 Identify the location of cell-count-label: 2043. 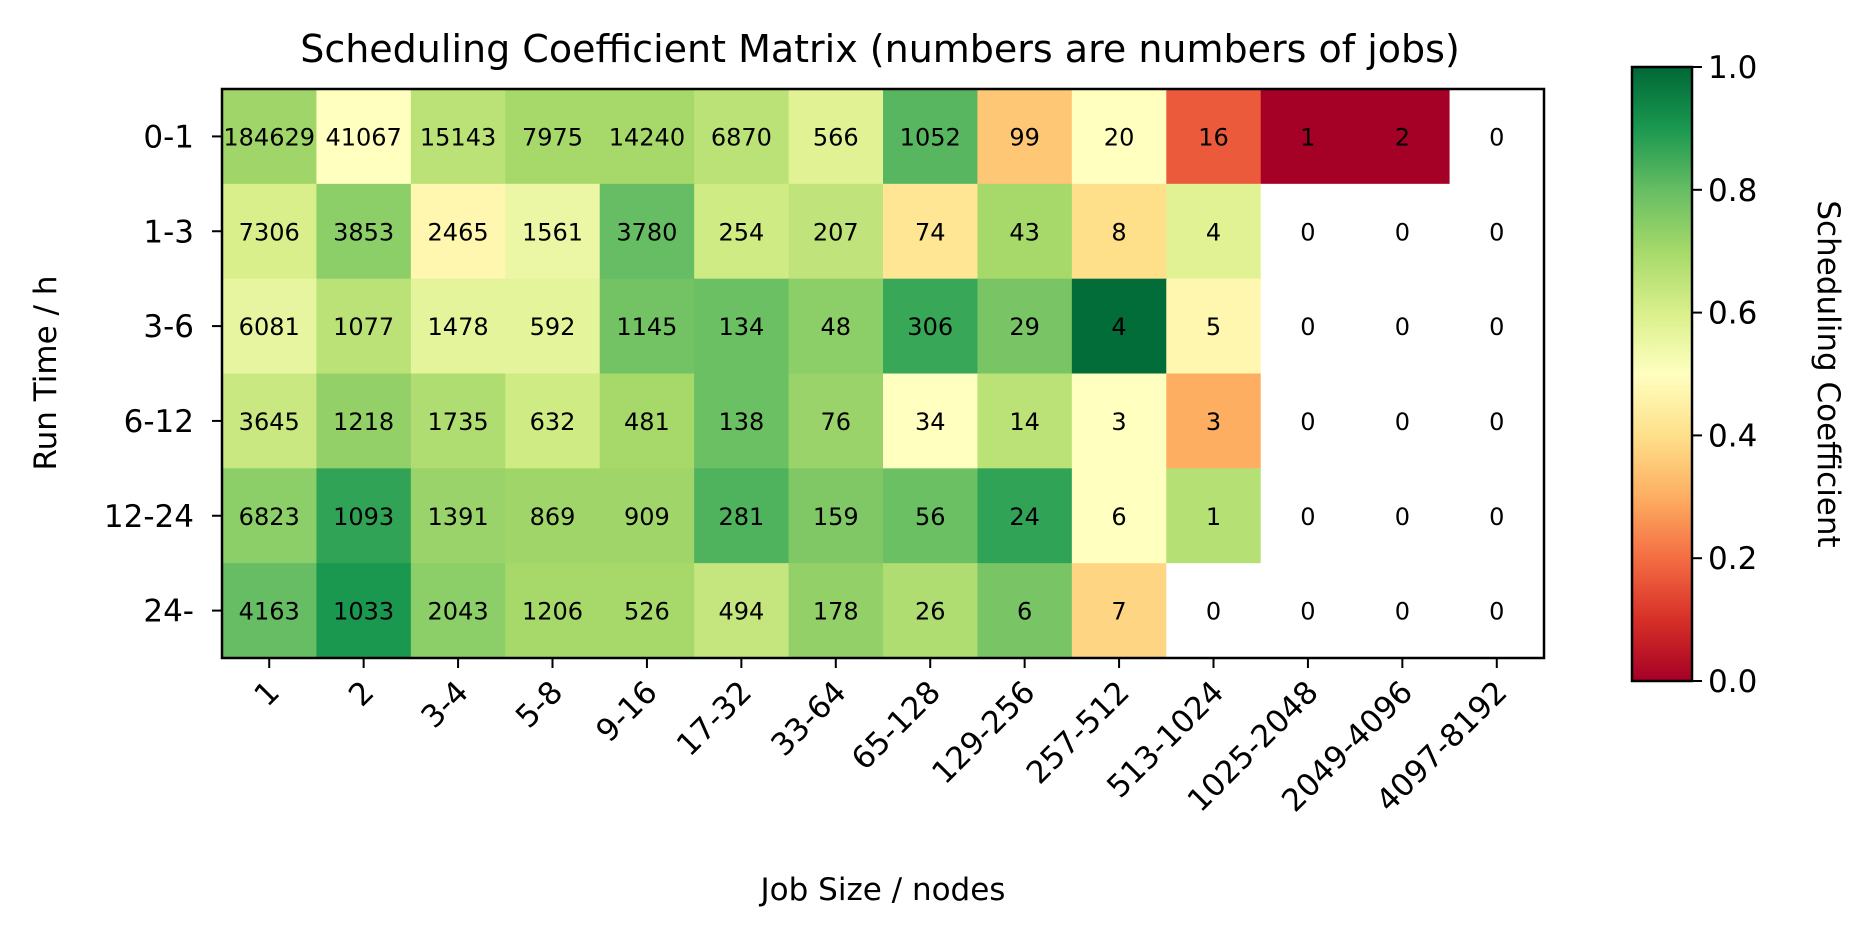
(458, 612).